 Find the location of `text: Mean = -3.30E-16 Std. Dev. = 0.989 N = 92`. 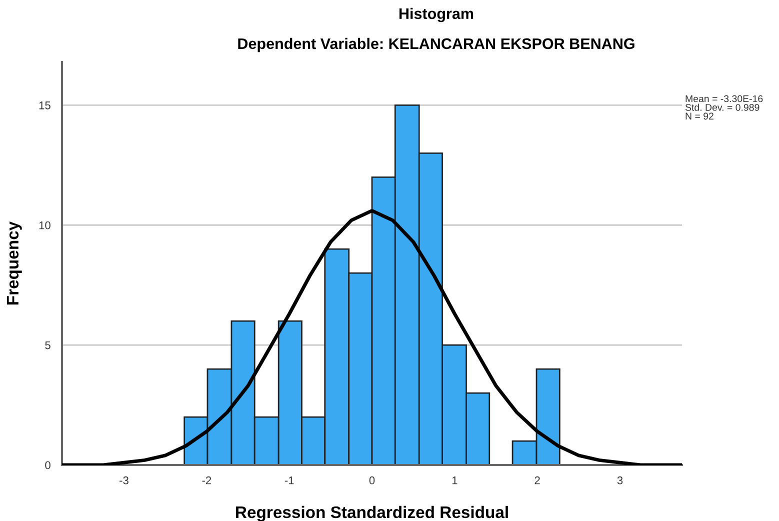

text: Mean = -3.30E-16 Std. Dev. = 0.989 N = 92 is located at coordinates (724, 107).